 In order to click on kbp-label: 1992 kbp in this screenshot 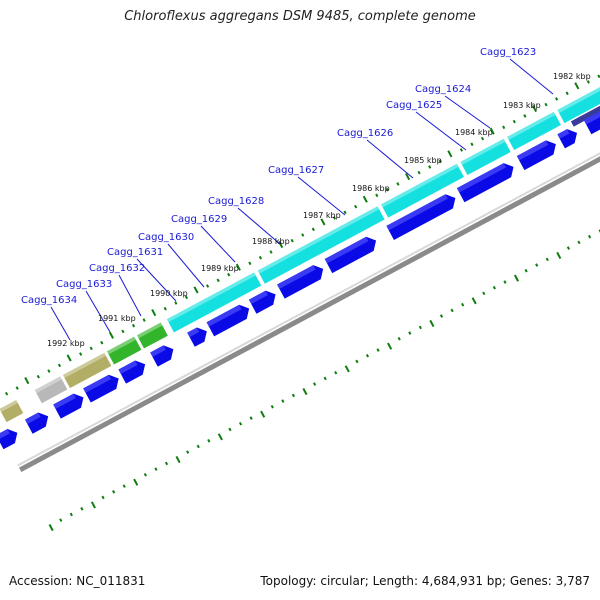, I will do `click(66, 343)`.